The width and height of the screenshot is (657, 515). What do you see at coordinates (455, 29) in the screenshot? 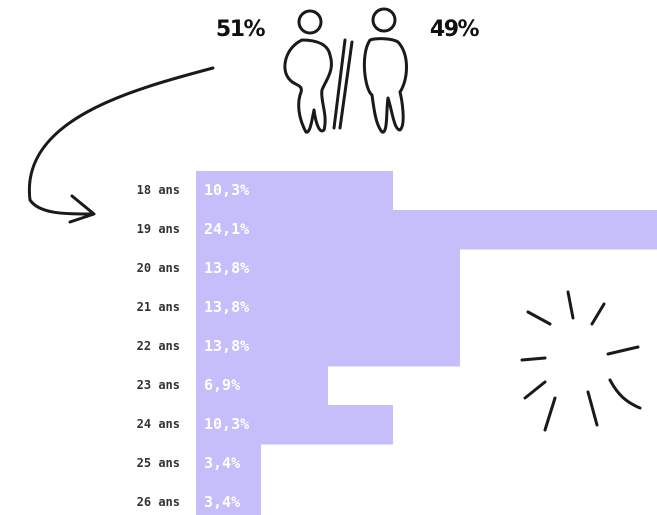
I see `annotation: 49%` at bounding box center [455, 29].